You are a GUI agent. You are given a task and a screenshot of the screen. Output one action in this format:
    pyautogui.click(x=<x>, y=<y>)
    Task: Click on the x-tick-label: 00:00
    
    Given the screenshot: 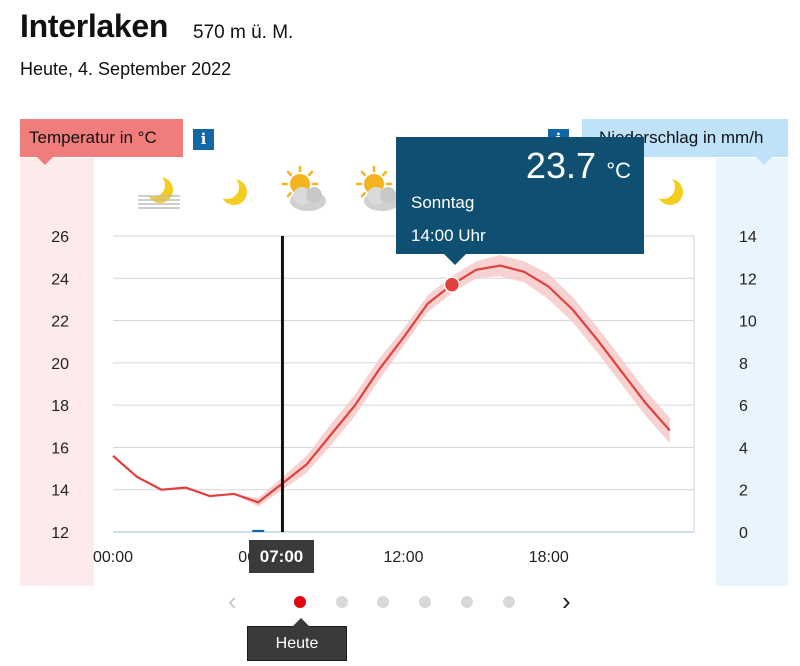 What is the action you would take?
    pyautogui.click(x=113, y=557)
    